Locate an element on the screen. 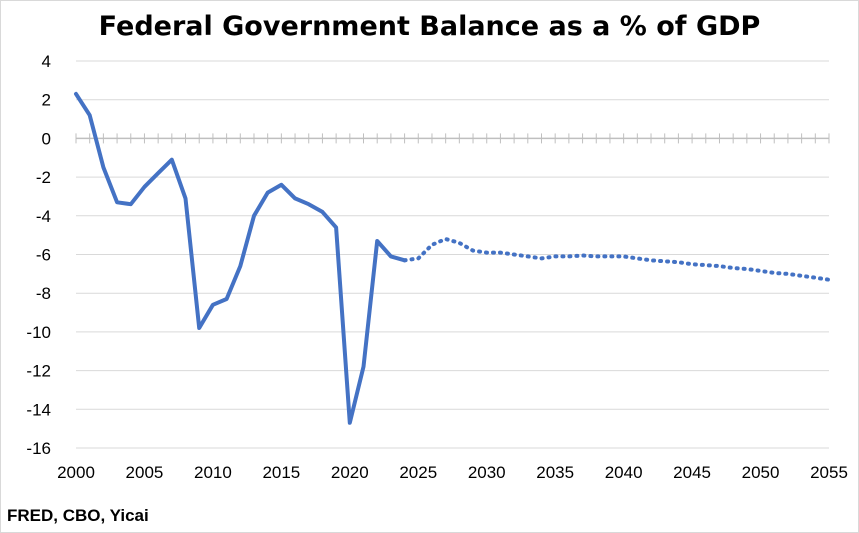 The width and height of the screenshot is (859, 533). y-tick-label: -6 is located at coordinates (43, 255).